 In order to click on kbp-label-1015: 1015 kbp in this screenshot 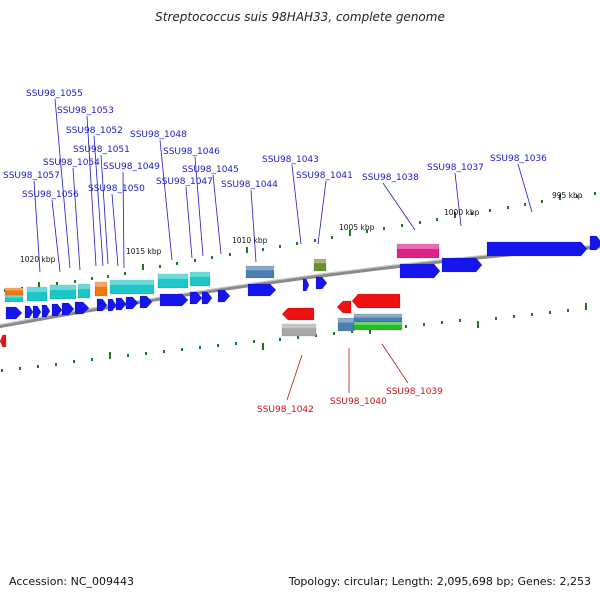, I will do `click(144, 251)`.